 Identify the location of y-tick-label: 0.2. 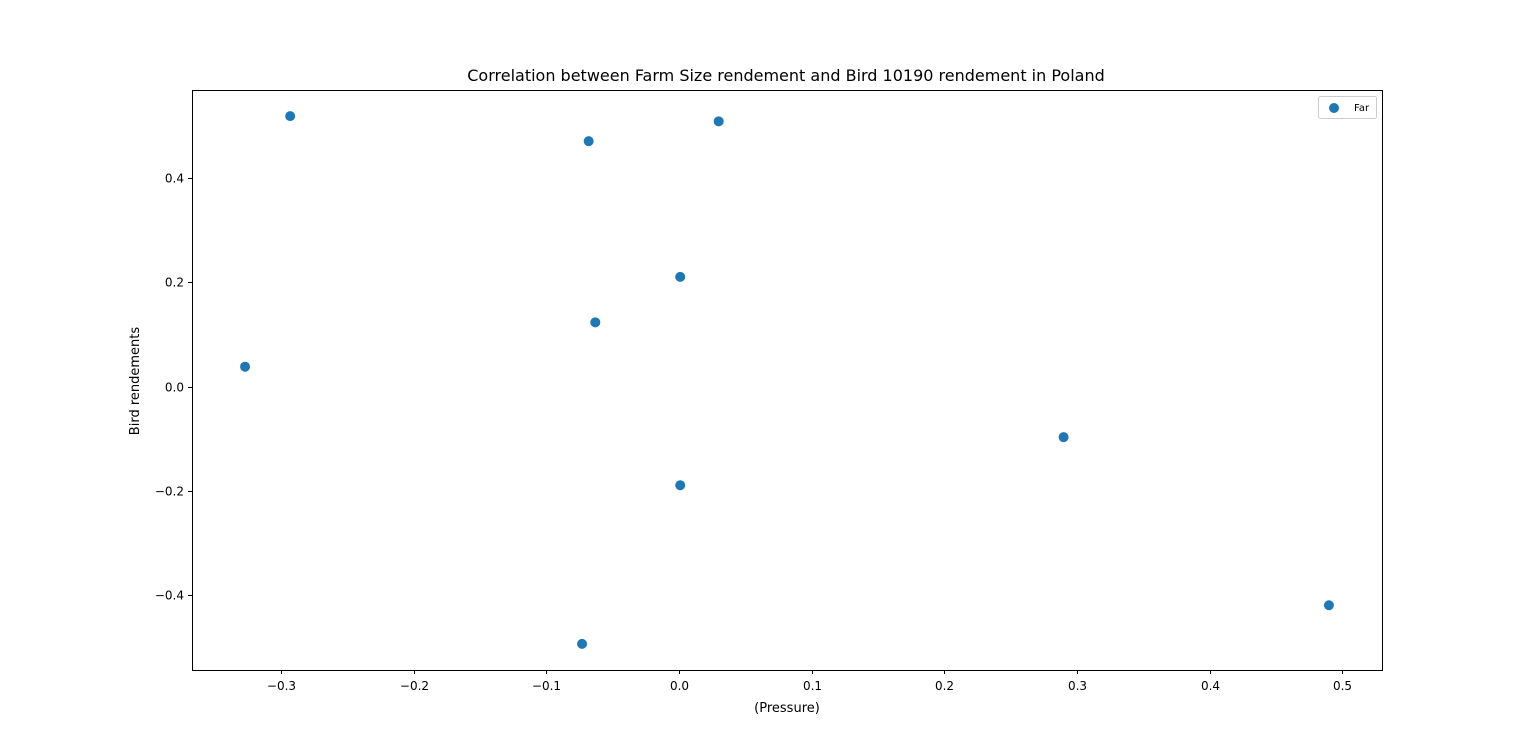
(174, 283).